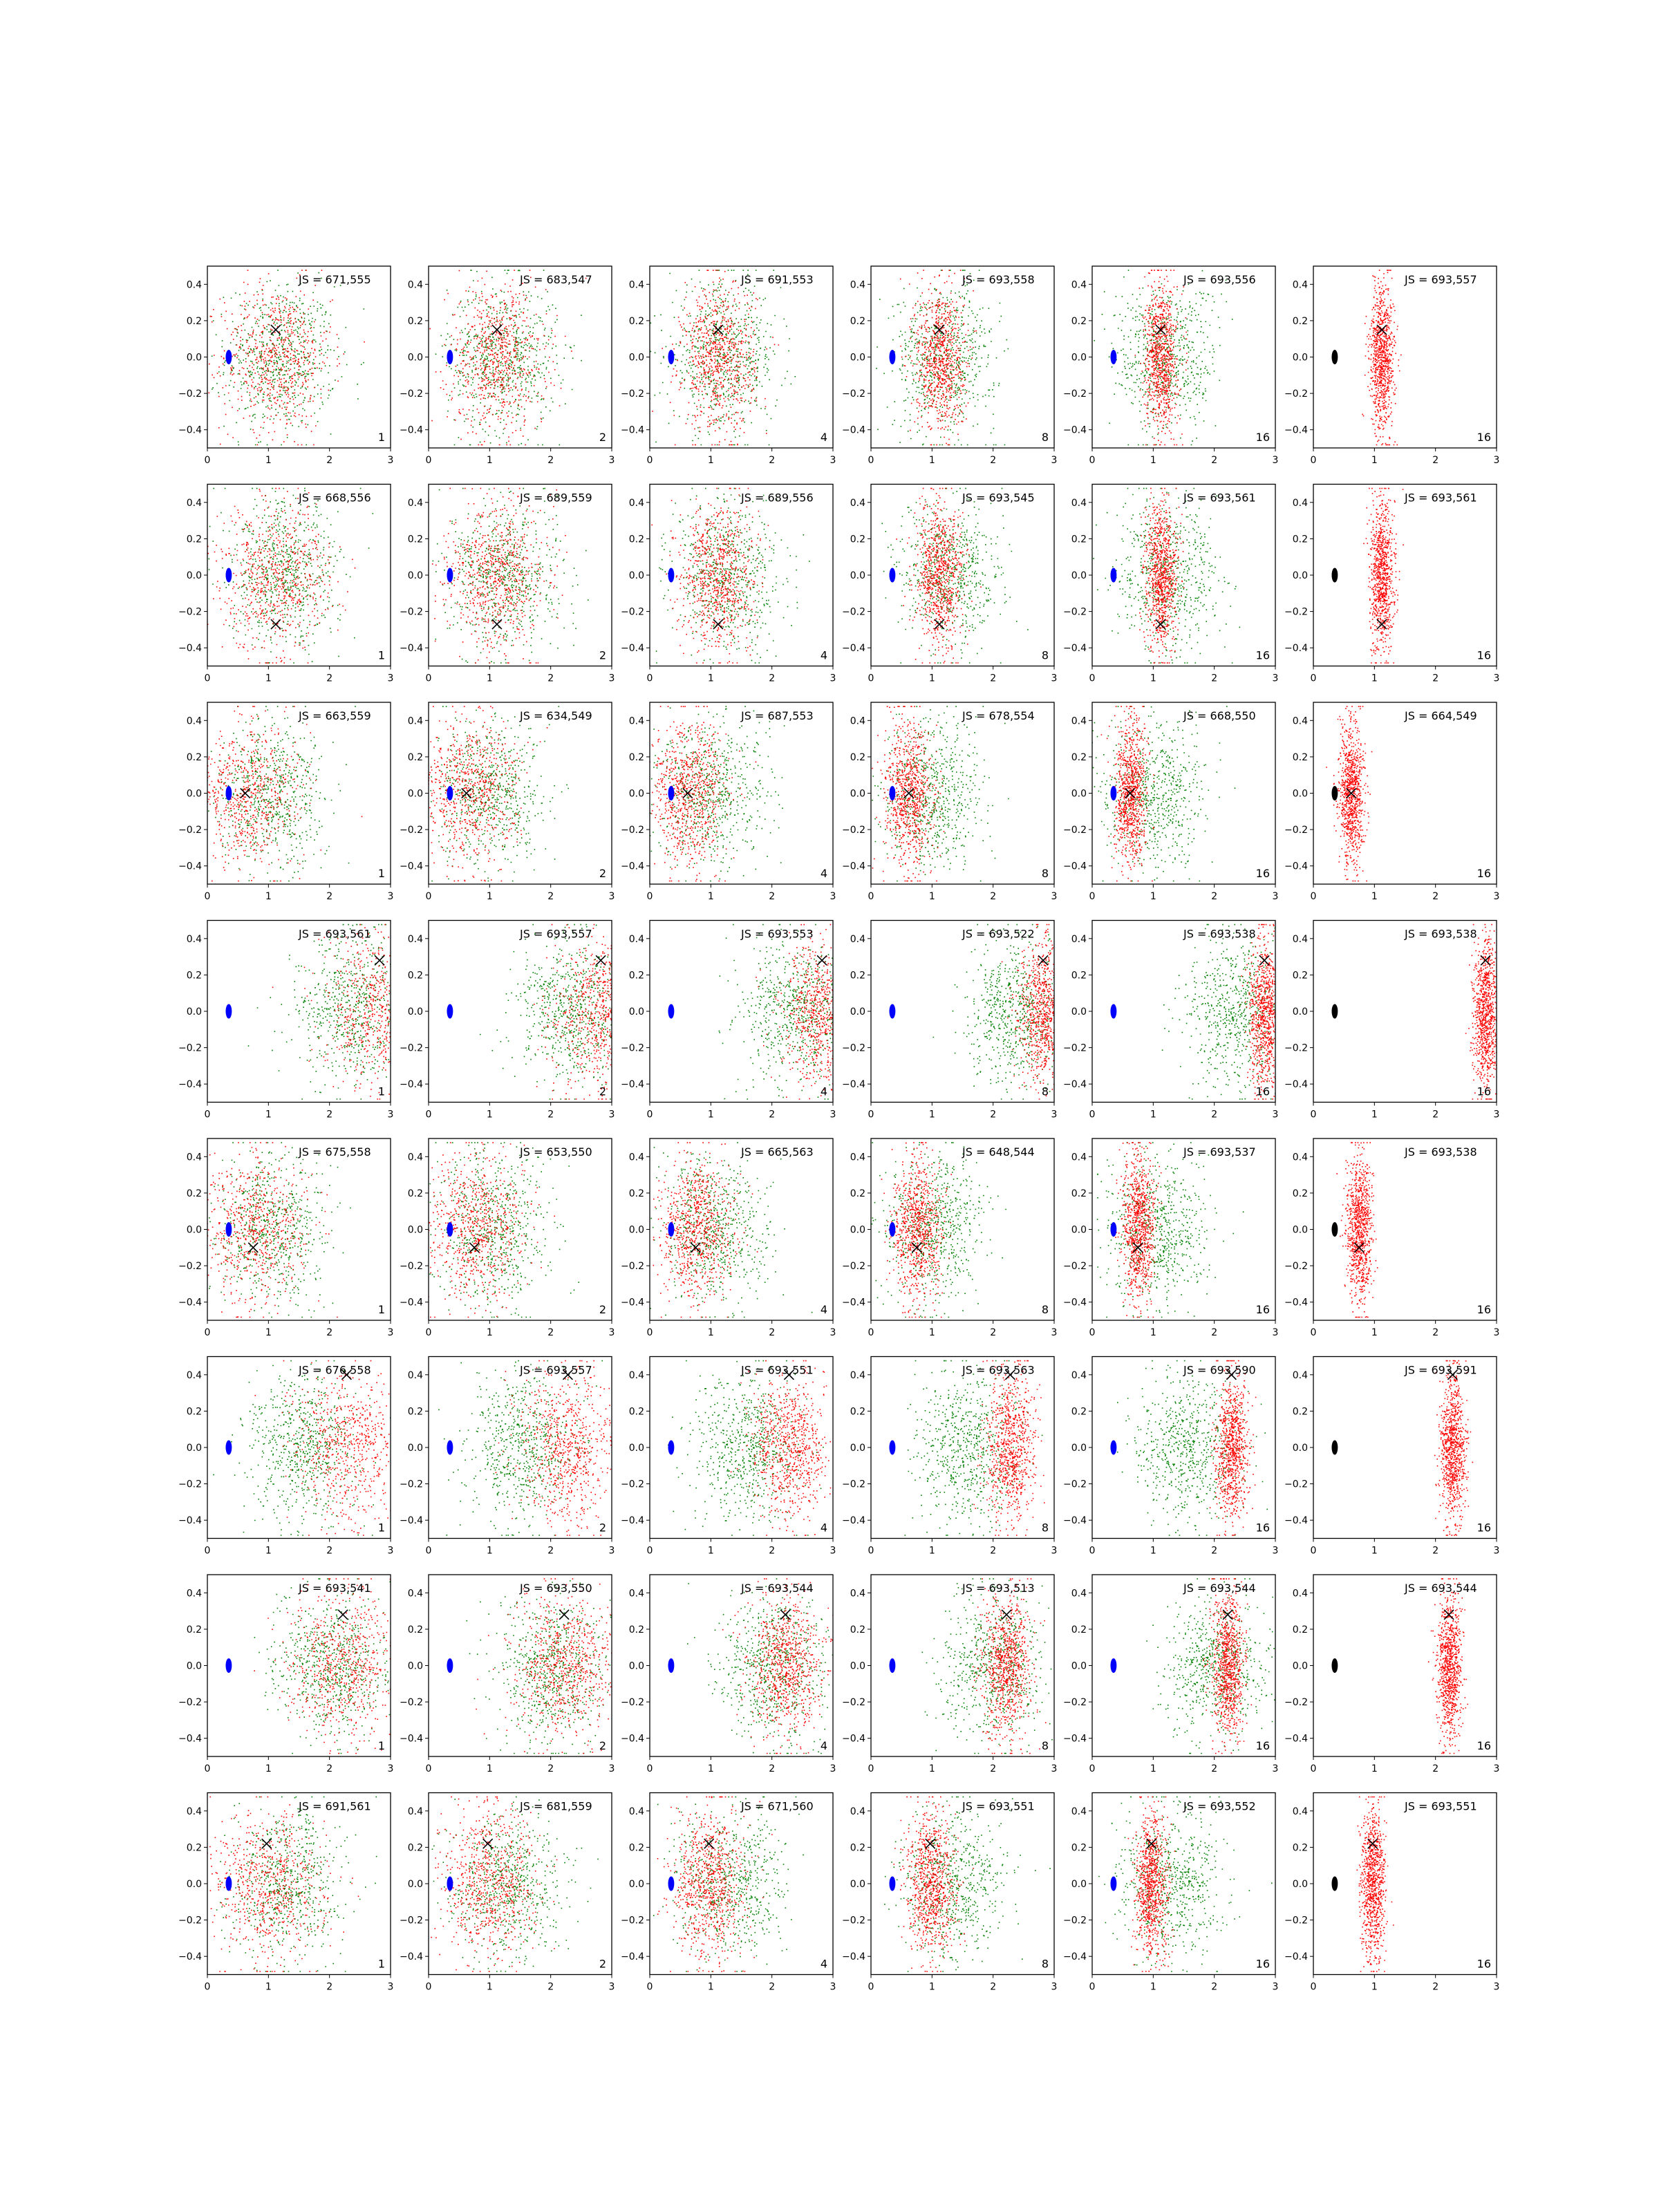 The image size is (1659, 2212). What do you see at coordinates (1170, 1674) in the screenshot?
I see `subplot-r7-c5: 0 1 2 3 0.4 0.2 0.0 −0.2 −0.4 JS = 693,544 16` at bounding box center [1170, 1674].